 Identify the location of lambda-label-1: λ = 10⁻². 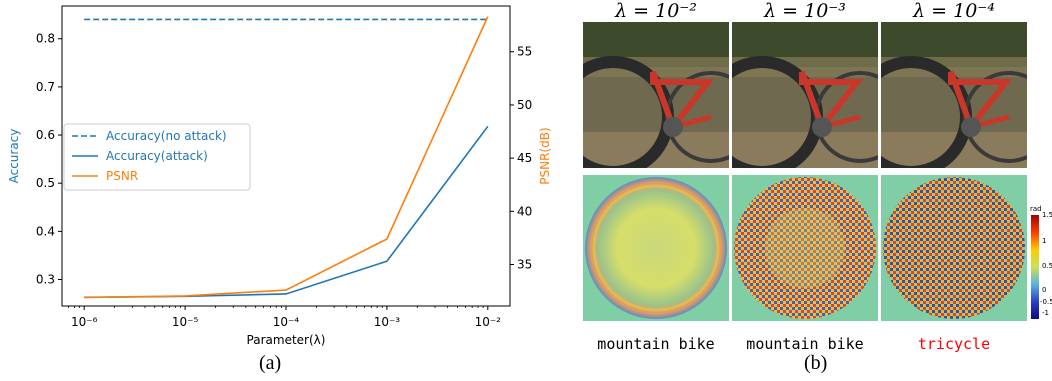
(656, 11).